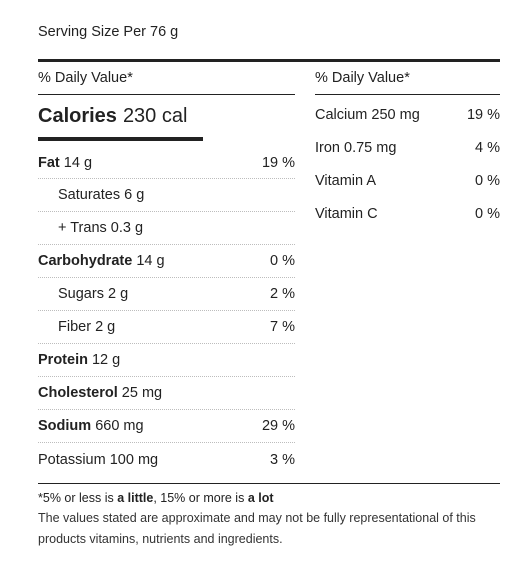 The width and height of the screenshot is (512, 562). I want to click on nutrient-percent: 19 %, so click(278, 162).